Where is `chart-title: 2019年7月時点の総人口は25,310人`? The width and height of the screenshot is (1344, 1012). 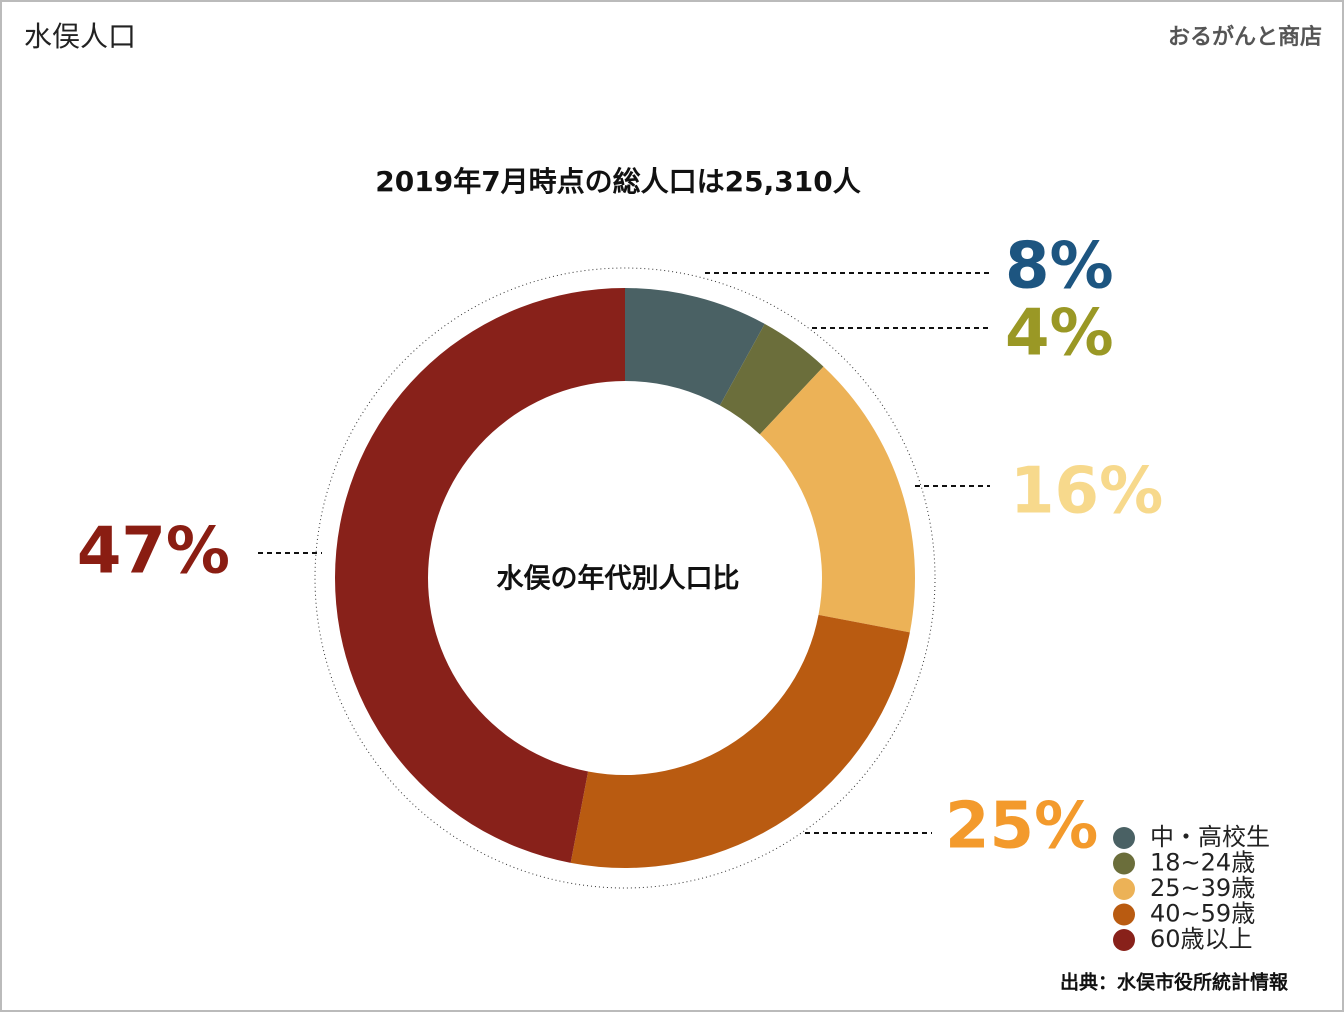 chart-title: 2019年7月時点の総人口は25,310人 is located at coordinates (617, 181).